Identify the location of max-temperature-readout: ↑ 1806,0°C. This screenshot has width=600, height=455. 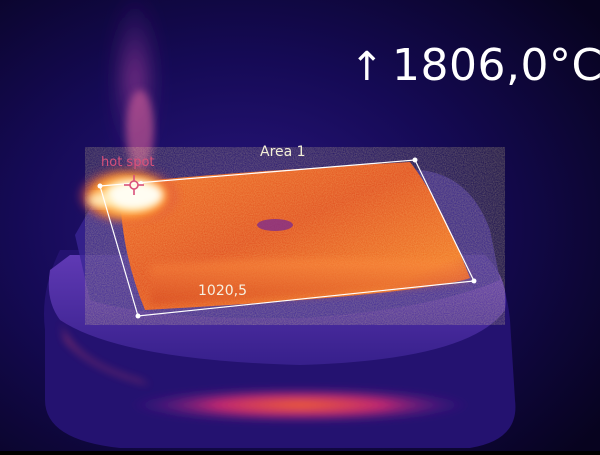
(475, 66).